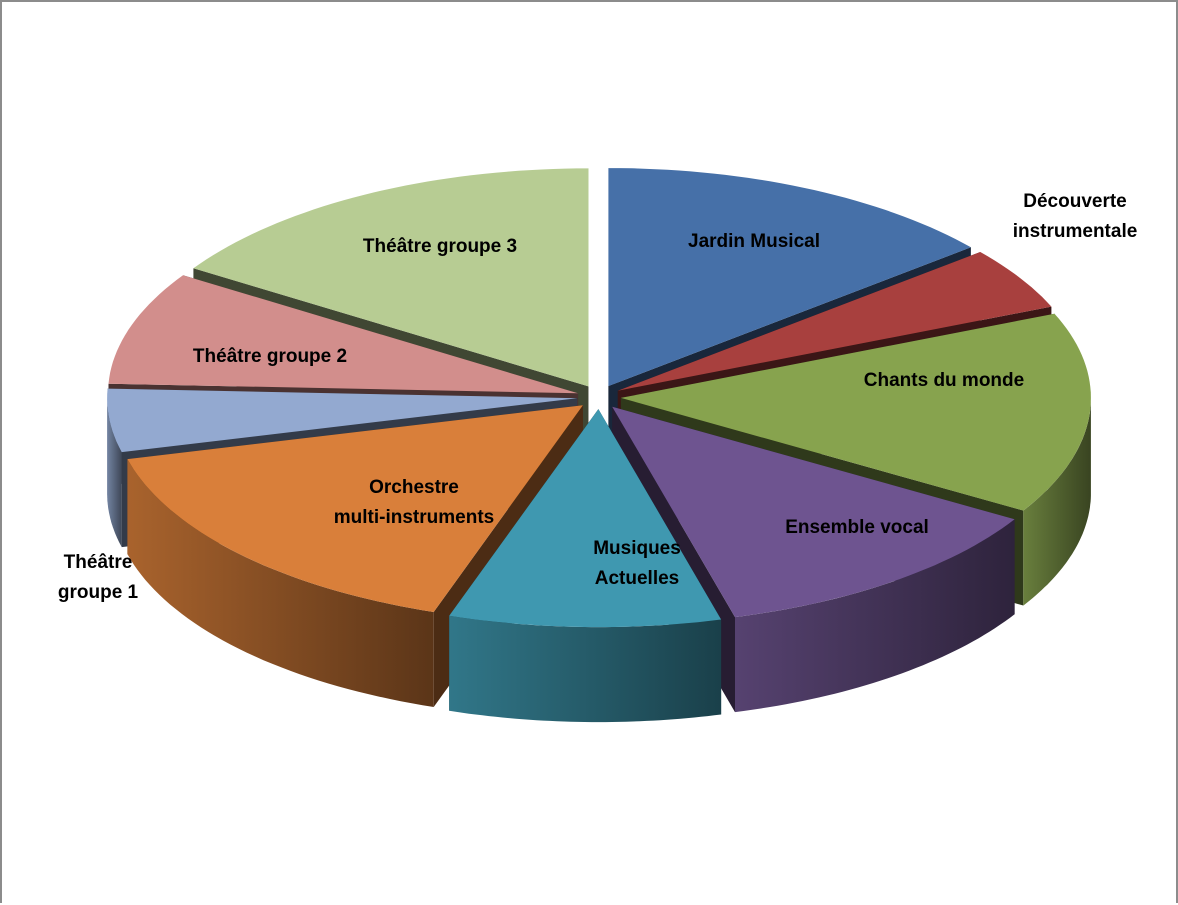 The width and height of the screenshot is (1178, 905). I want to click on slice-label: Jardin Musical, so click(754, 241).